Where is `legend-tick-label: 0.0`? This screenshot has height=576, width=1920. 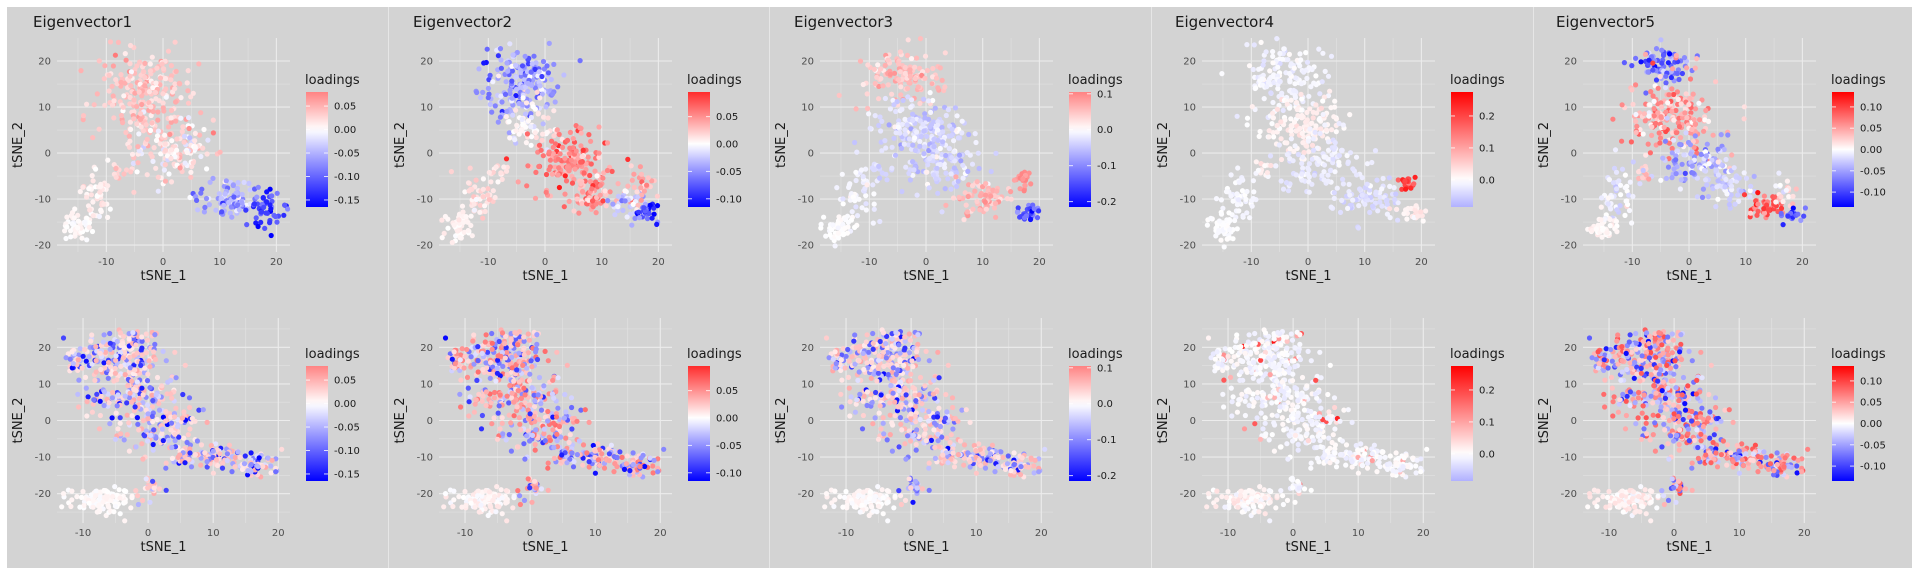
legend-tick-label: 0.0 is located at coordinates (1105, 404).